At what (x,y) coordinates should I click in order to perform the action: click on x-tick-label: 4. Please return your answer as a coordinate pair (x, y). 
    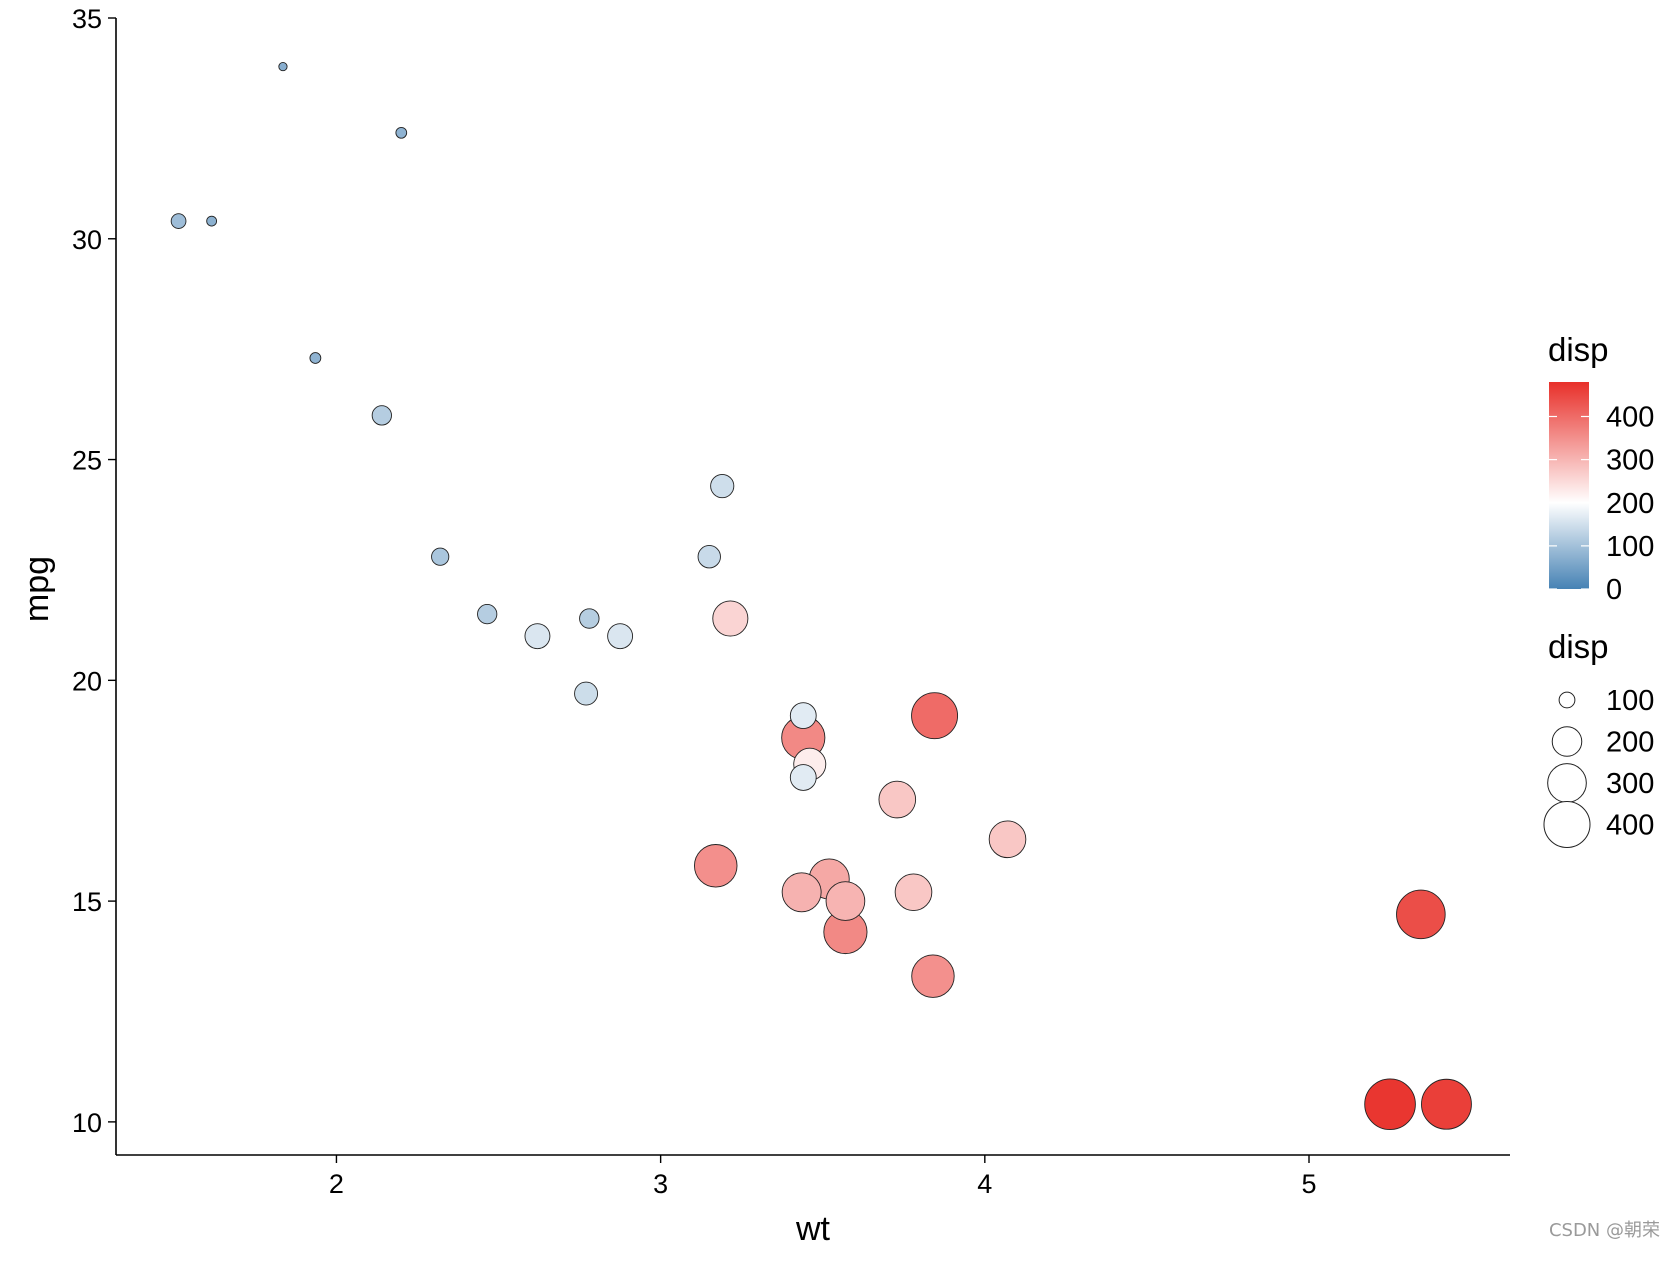
    Looking at the image, I should click on (984, 1184).